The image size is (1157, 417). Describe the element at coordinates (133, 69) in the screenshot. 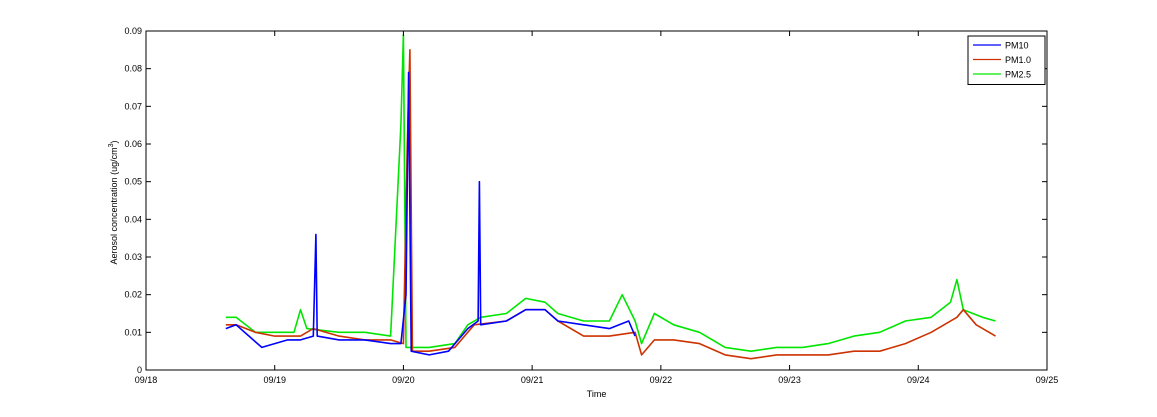

I see `y-tick-label: 0.08` at that location.